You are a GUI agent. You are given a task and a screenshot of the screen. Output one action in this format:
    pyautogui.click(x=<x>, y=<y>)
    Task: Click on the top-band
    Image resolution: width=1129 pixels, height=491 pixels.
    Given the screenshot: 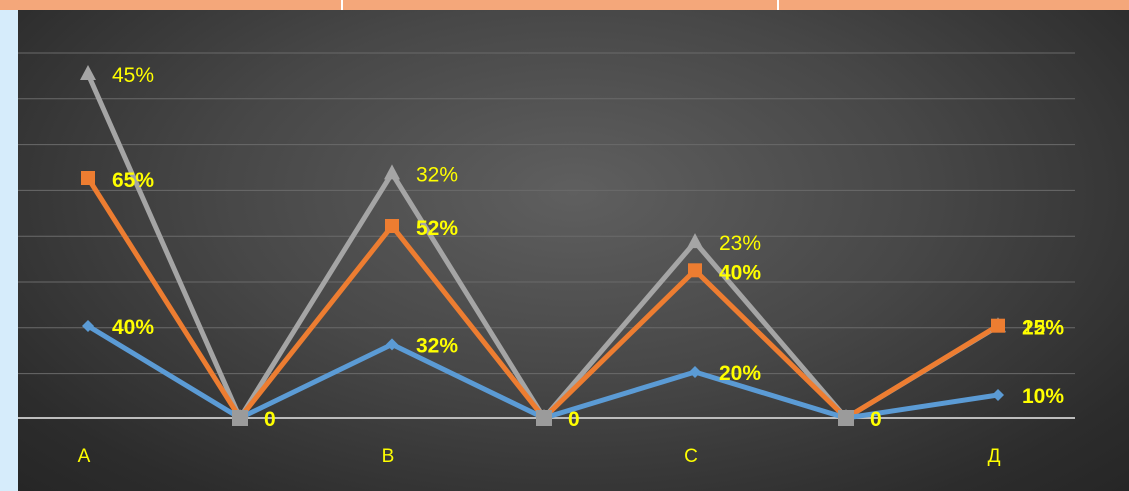 What is the action you would take?
    pyautogui.click(x=564, y=5)
    